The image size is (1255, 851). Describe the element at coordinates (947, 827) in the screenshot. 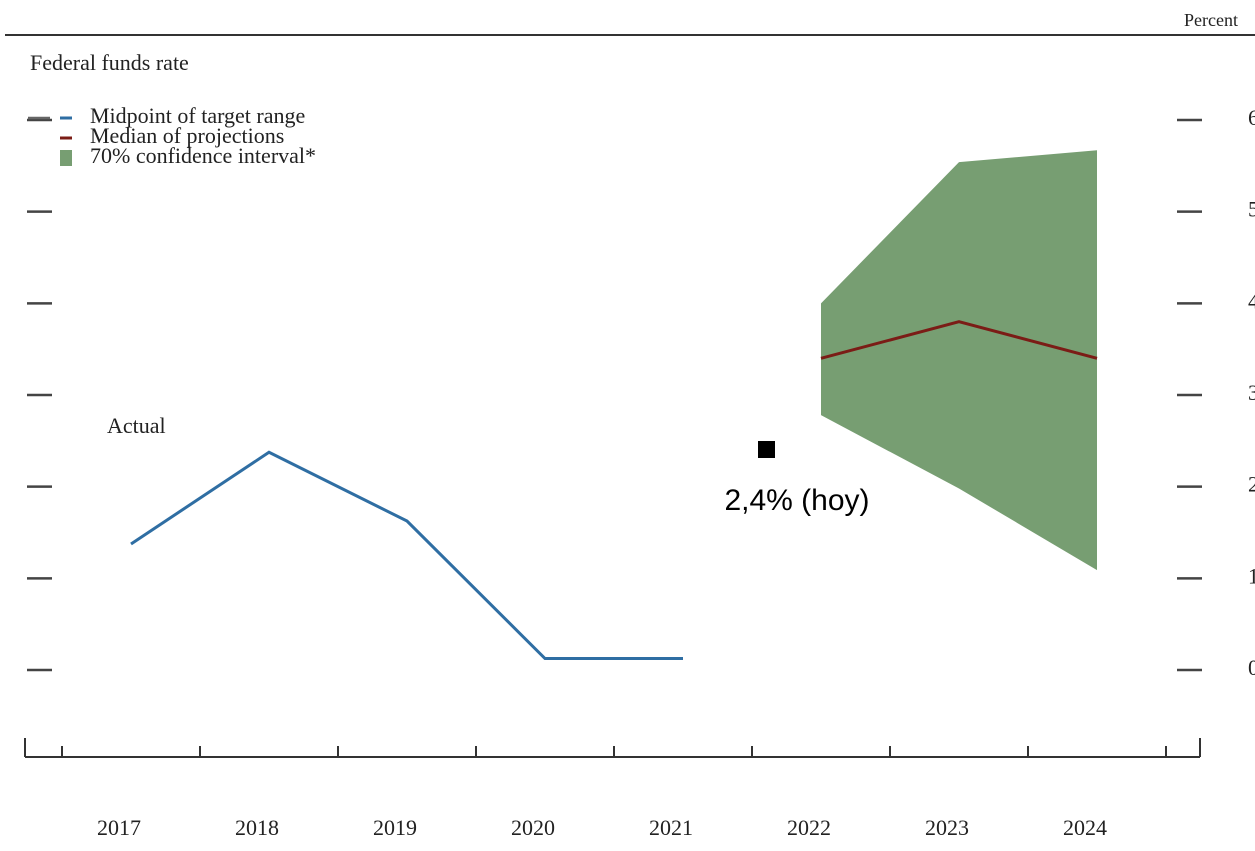

I see `x-tick-label: 2023` at that location.